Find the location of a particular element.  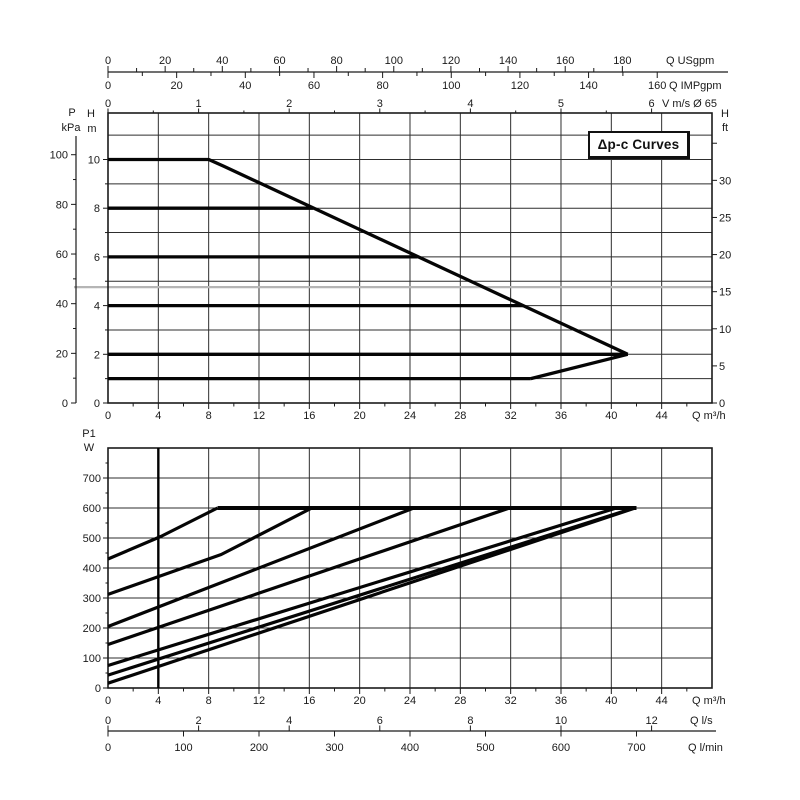

svg-text: Q IMPgpm is located at coordinates (695, 86).